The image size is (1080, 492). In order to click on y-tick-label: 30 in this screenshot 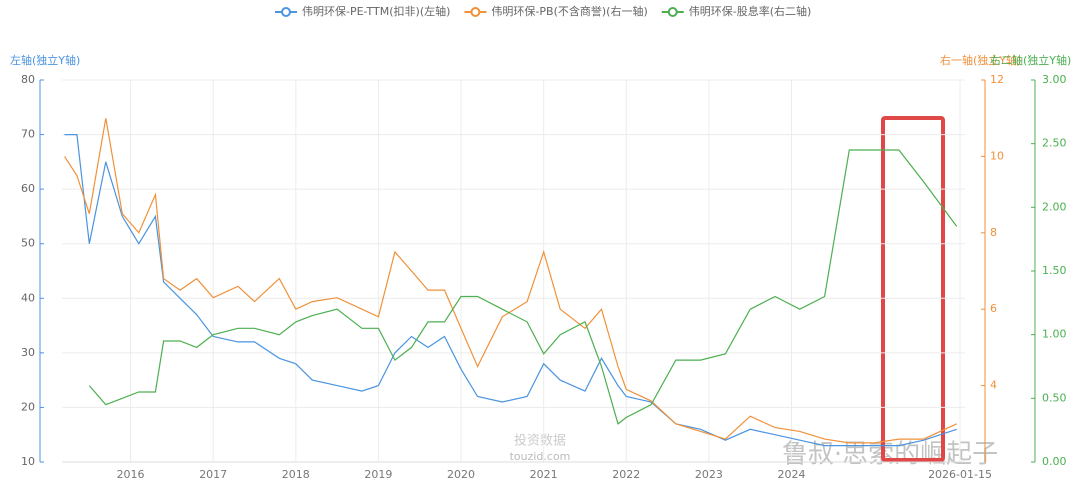, I will do `click(28, 352)`.